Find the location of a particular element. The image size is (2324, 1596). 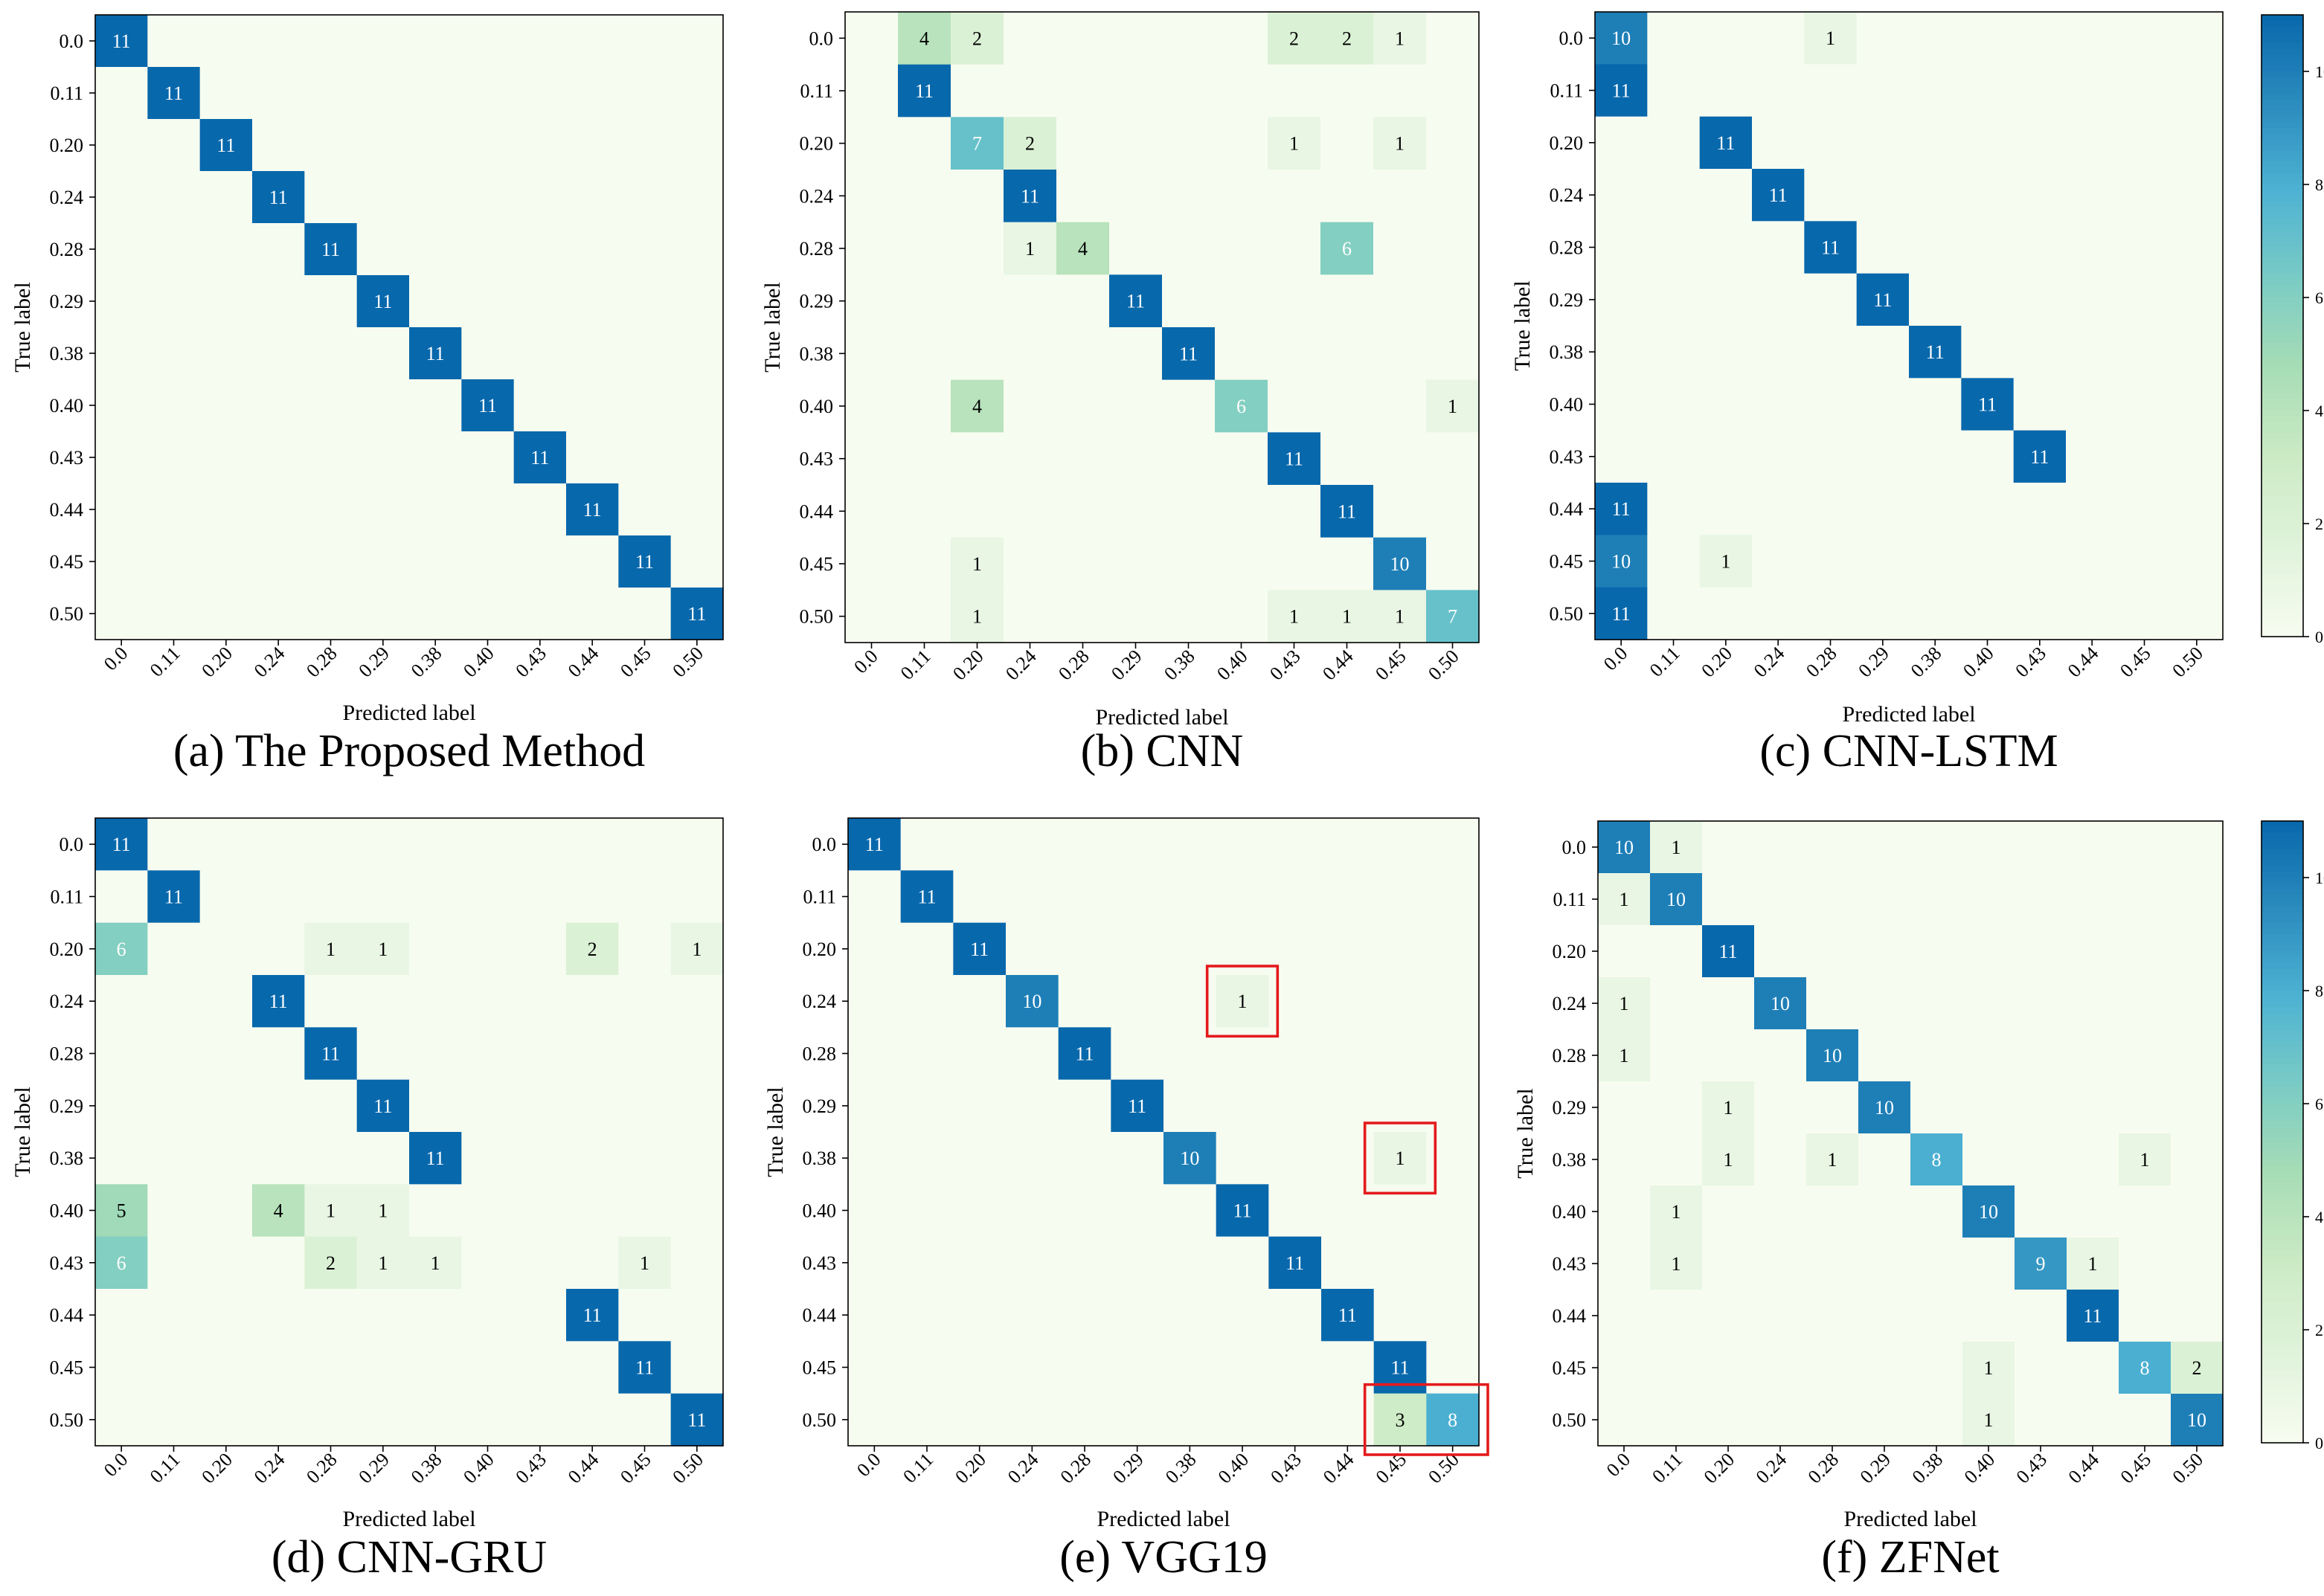

x-tick-label: 0.29 is located at coordinates (1126, 665).